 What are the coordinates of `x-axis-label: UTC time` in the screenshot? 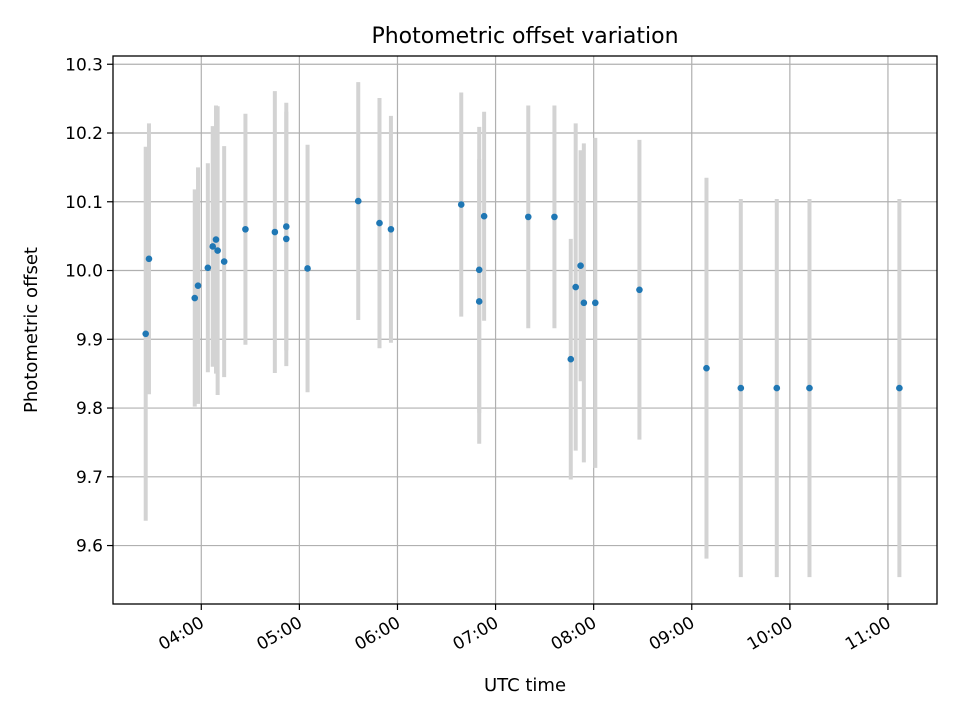 It's located at (525, 685).